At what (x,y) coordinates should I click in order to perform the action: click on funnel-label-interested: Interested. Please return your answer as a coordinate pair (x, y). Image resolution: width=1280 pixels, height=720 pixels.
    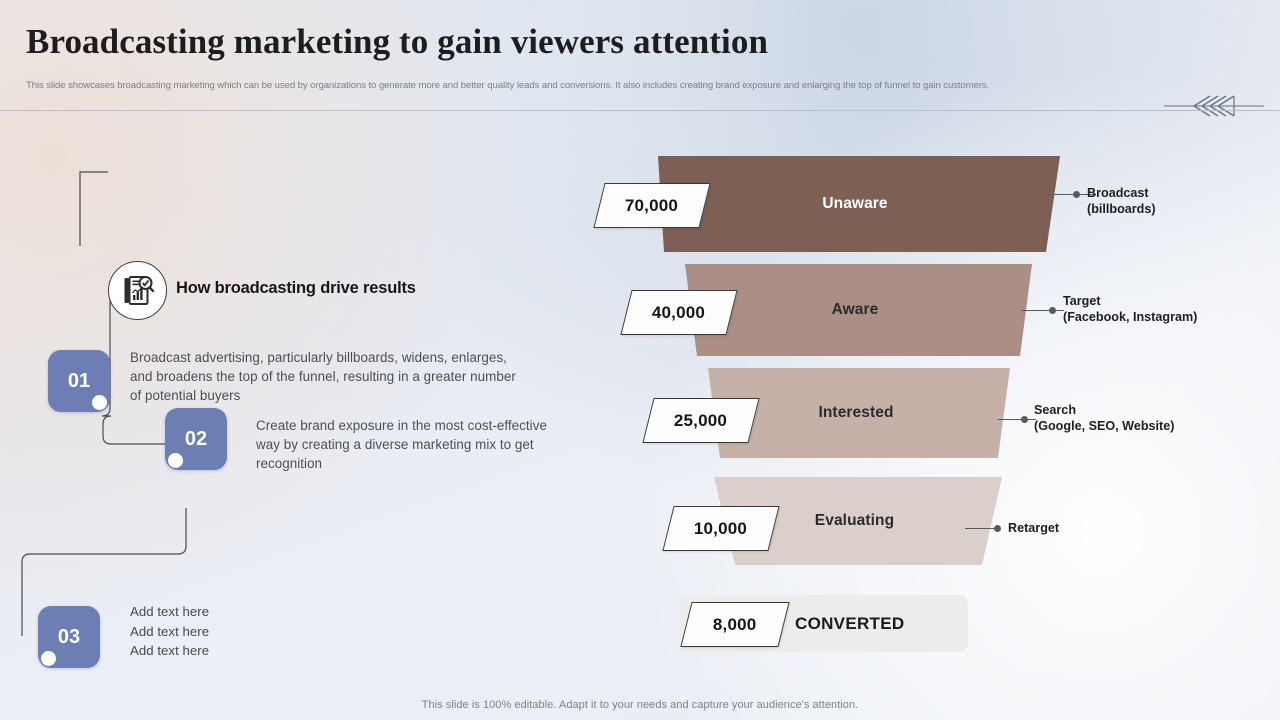
    Looking at the image, I should click on (856, 412).